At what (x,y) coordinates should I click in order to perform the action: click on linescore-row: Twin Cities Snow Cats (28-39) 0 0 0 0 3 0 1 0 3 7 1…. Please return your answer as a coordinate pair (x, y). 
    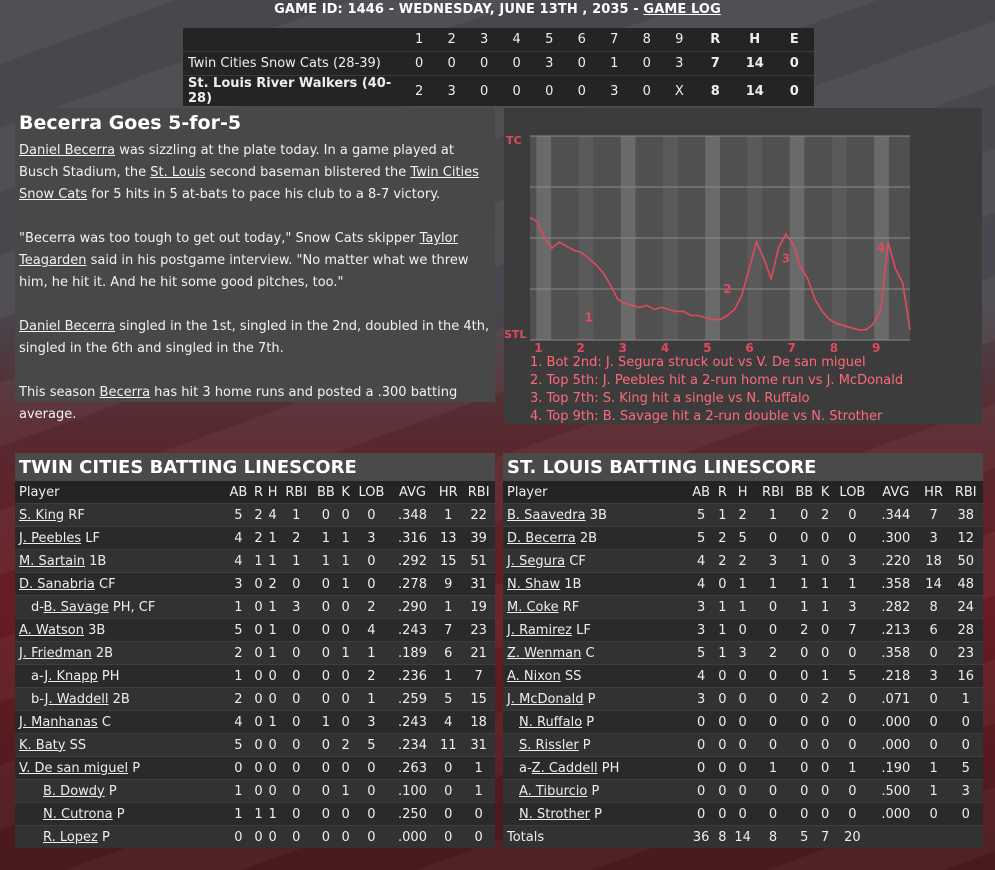
    Looking at the image, I should click on (498, 63).